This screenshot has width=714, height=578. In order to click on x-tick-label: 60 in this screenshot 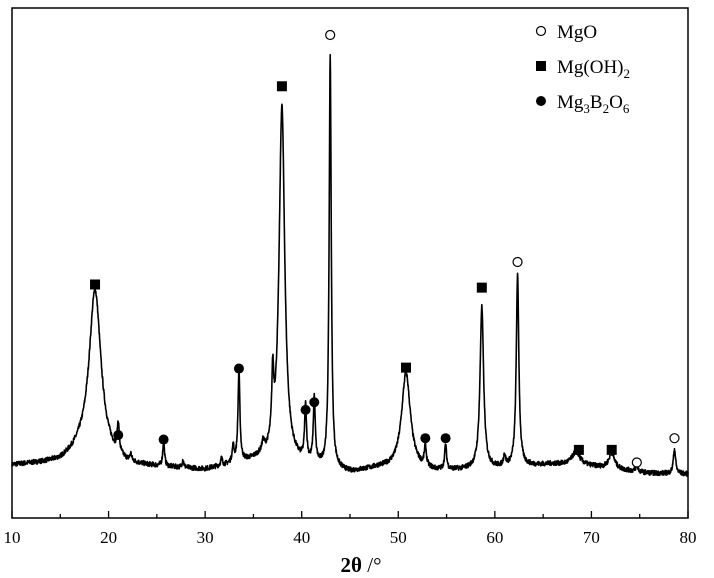, I will do `click(494, 537)`.